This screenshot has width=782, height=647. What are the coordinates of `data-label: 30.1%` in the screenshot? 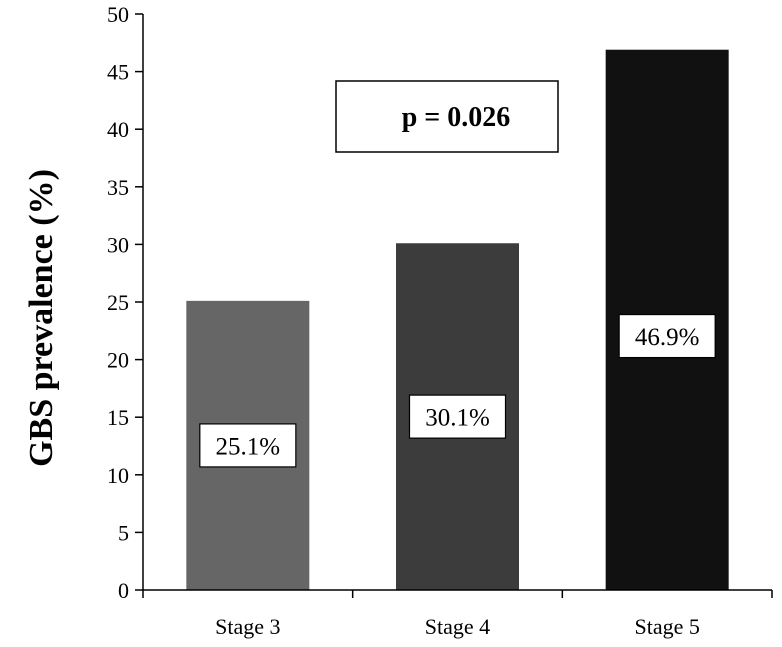 It's located at (457, 418).